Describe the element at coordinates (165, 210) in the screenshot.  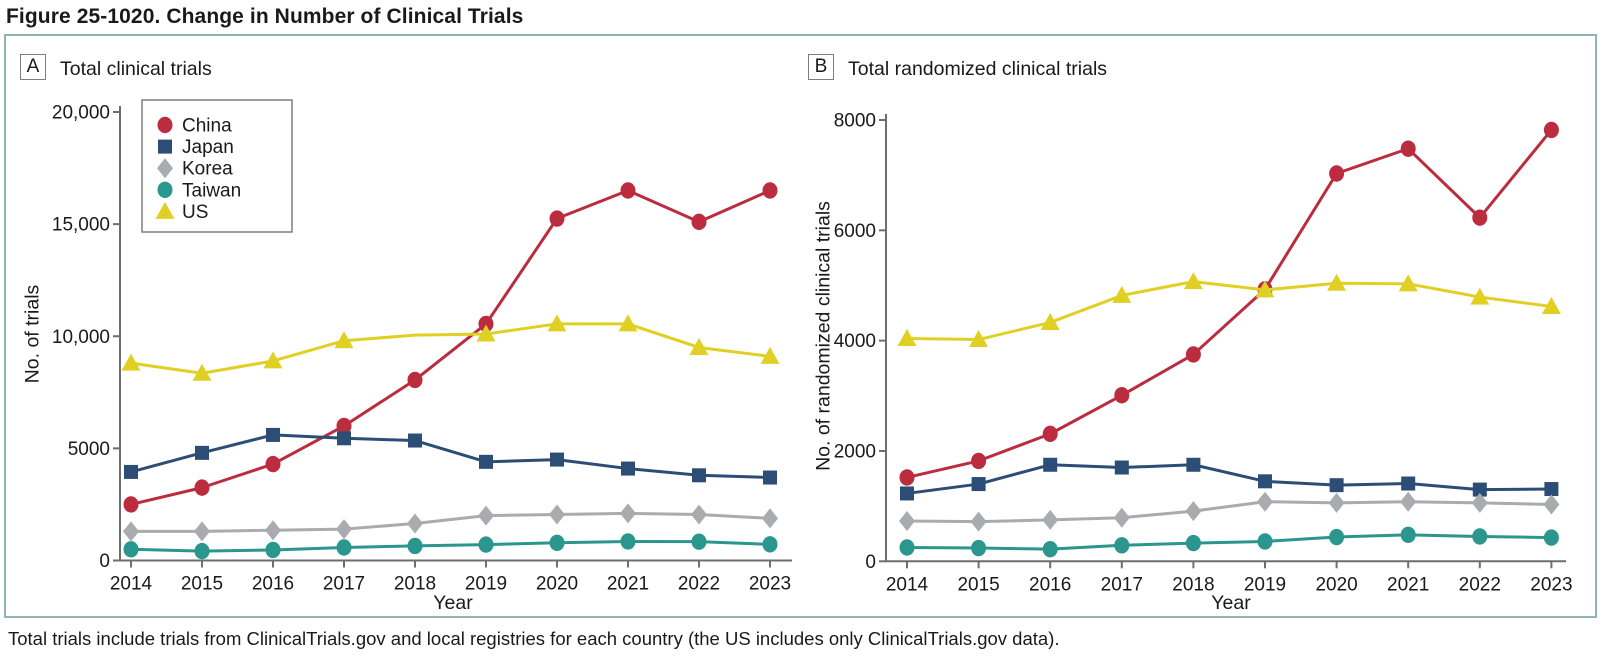
I see `legend-marker-us` at that location.